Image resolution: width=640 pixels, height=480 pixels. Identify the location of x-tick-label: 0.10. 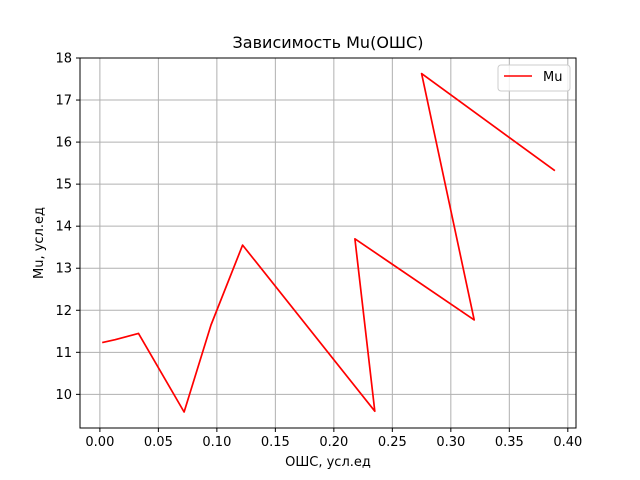
(216, 442).